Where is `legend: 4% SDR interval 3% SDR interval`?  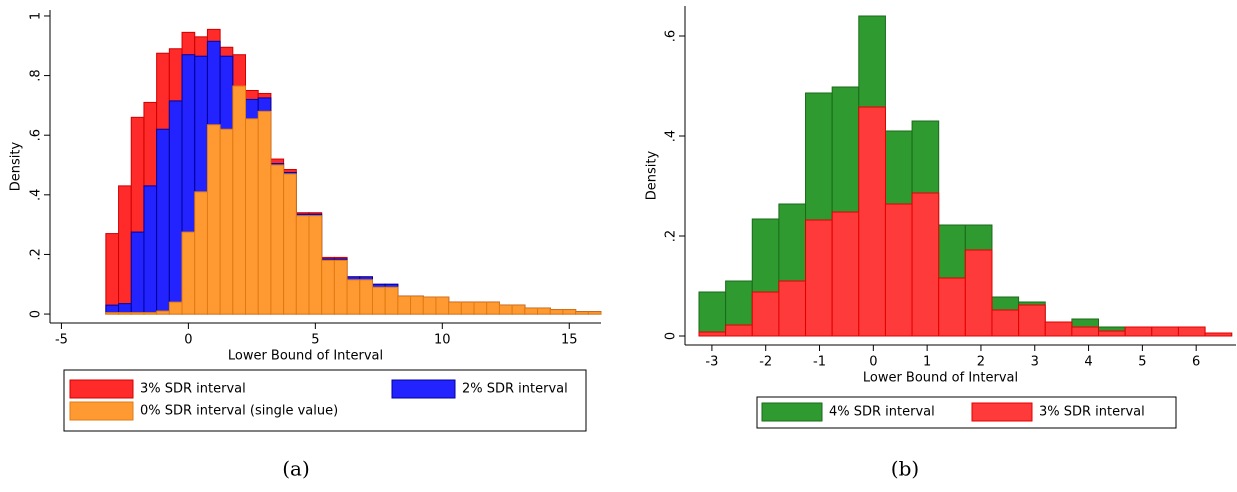
legend: 4% SDR interval 3% SDR interval is located at coordinates (966, 412).